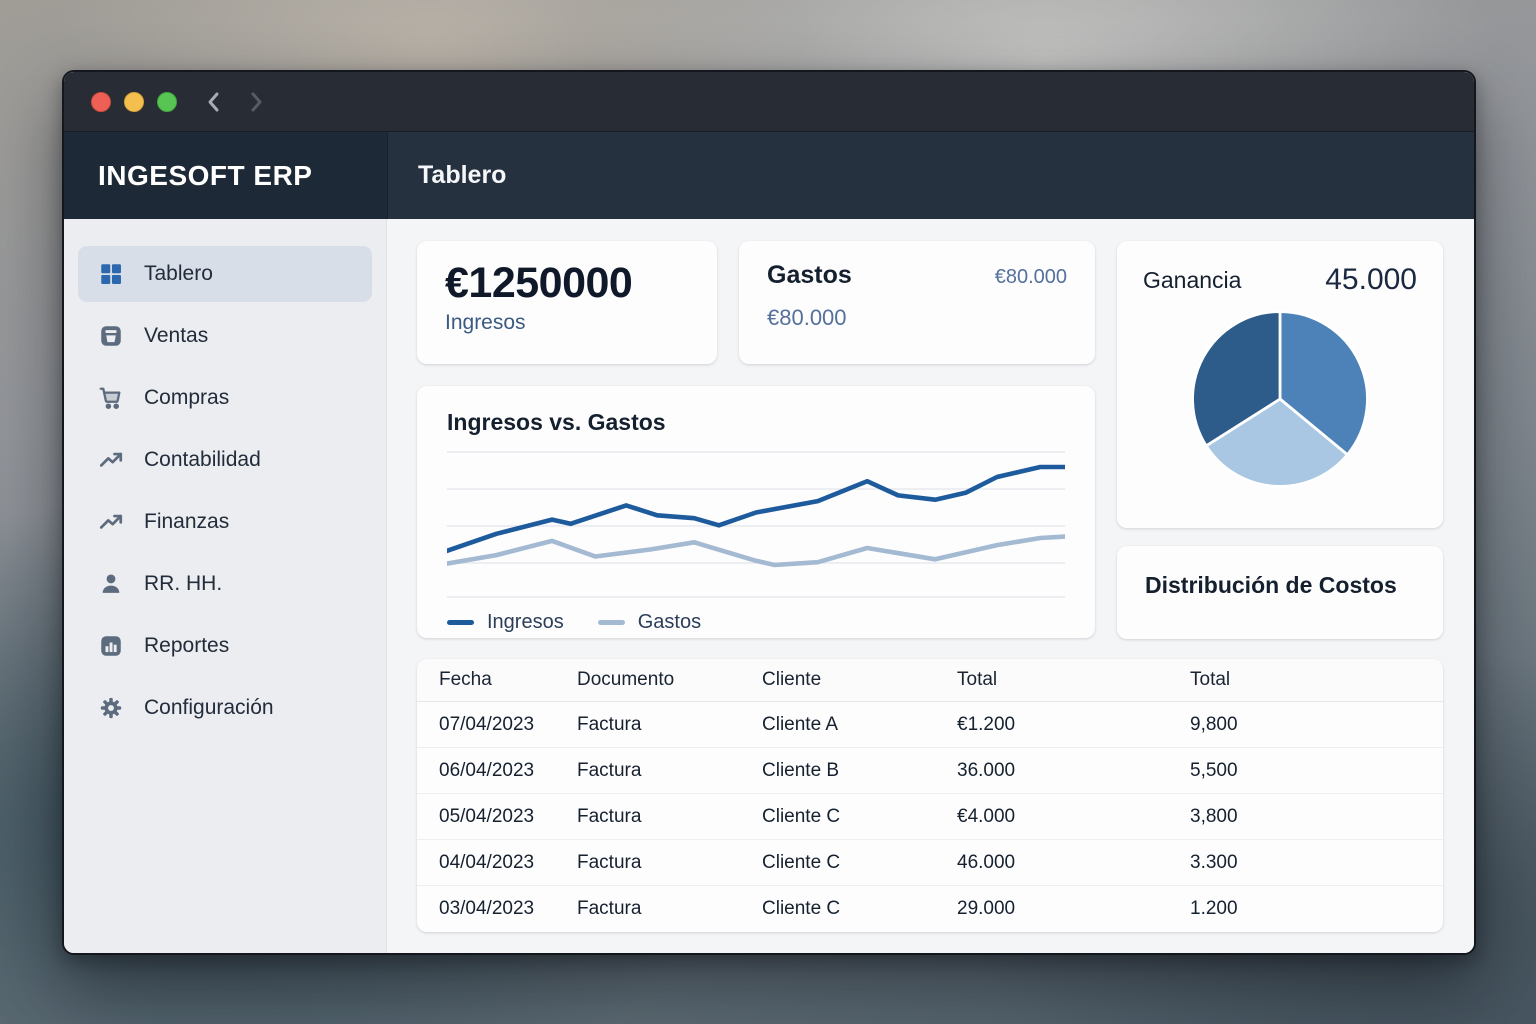 This screenshot has width=1536, height=1024. I want to click on app-header: INGESOFT ERP Tablero, so click(769, 175).